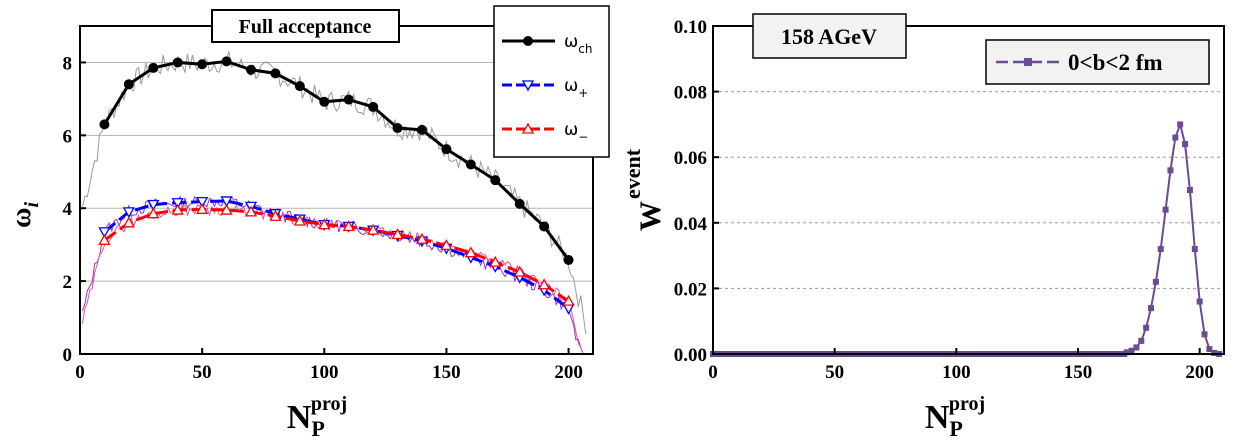  I want to click on right-chart-title: 158 AGeV, so click(829, 36).